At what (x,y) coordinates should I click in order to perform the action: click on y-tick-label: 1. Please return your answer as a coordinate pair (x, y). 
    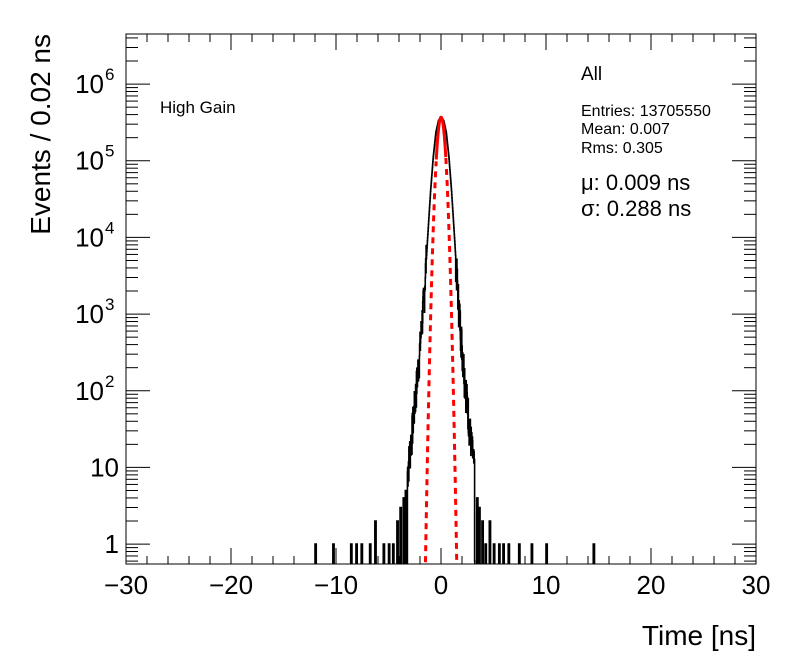
    Looking at the image, I should click on (112, 544).